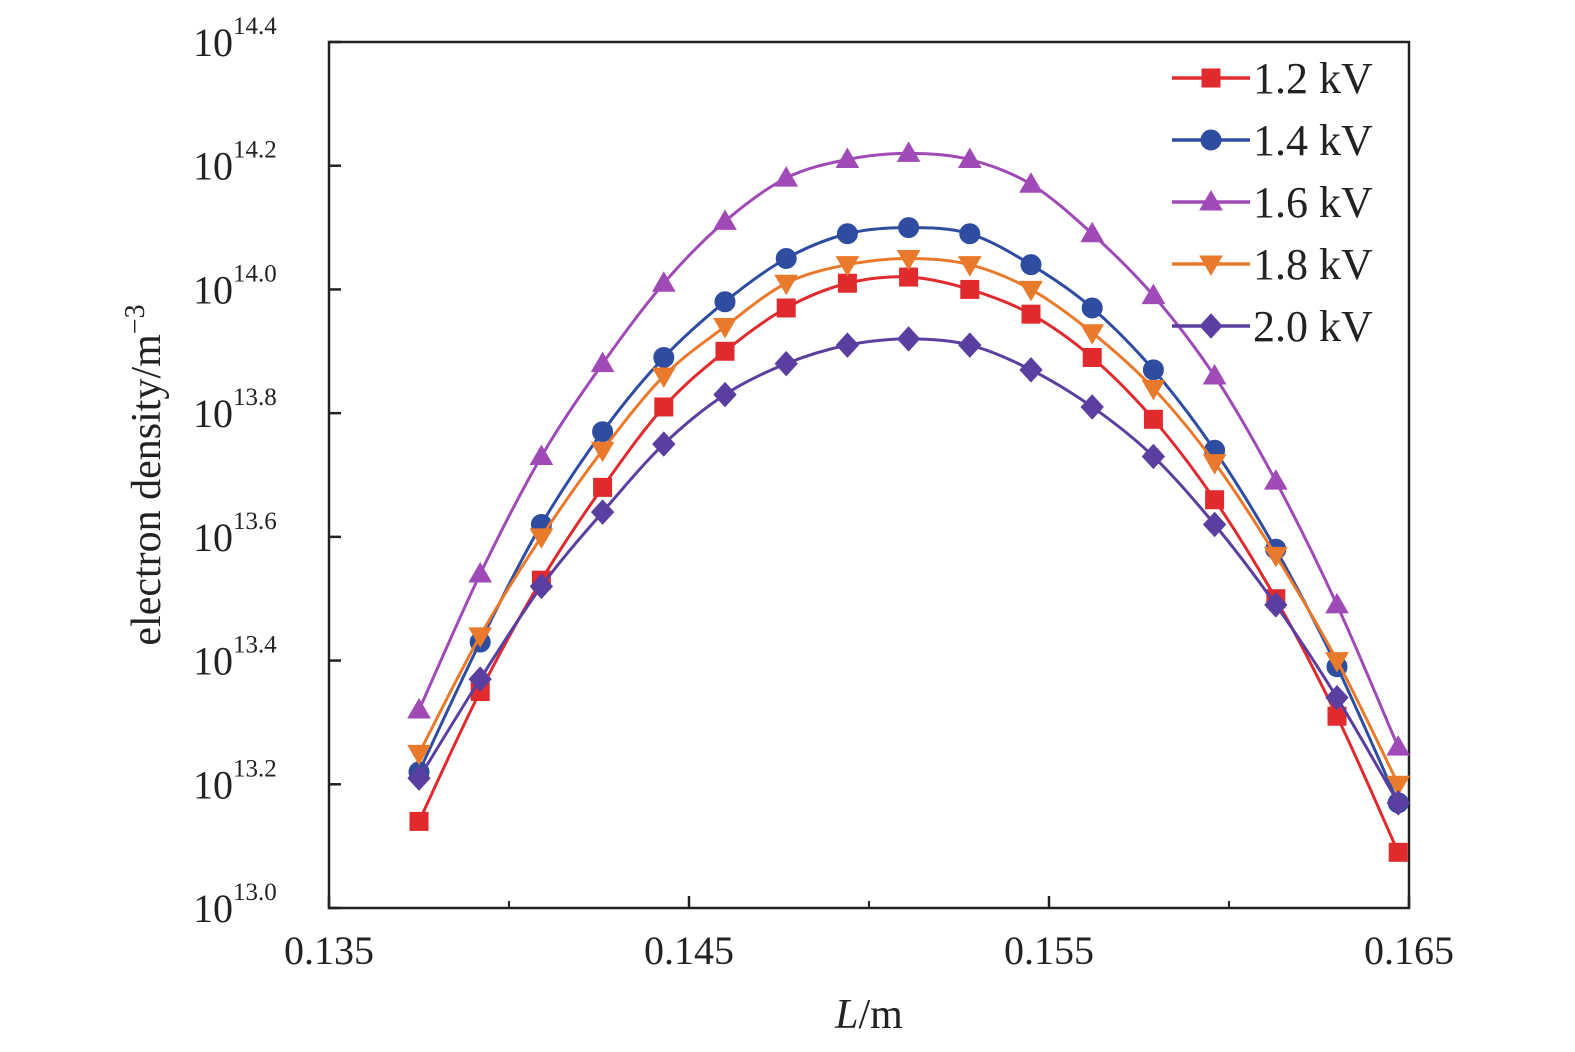 This screenshot has height=1052, width=1575. Describe the element at coordinates (255, 521) in the screenshot. I see `y-tick-exponent: 13.6` at that location.